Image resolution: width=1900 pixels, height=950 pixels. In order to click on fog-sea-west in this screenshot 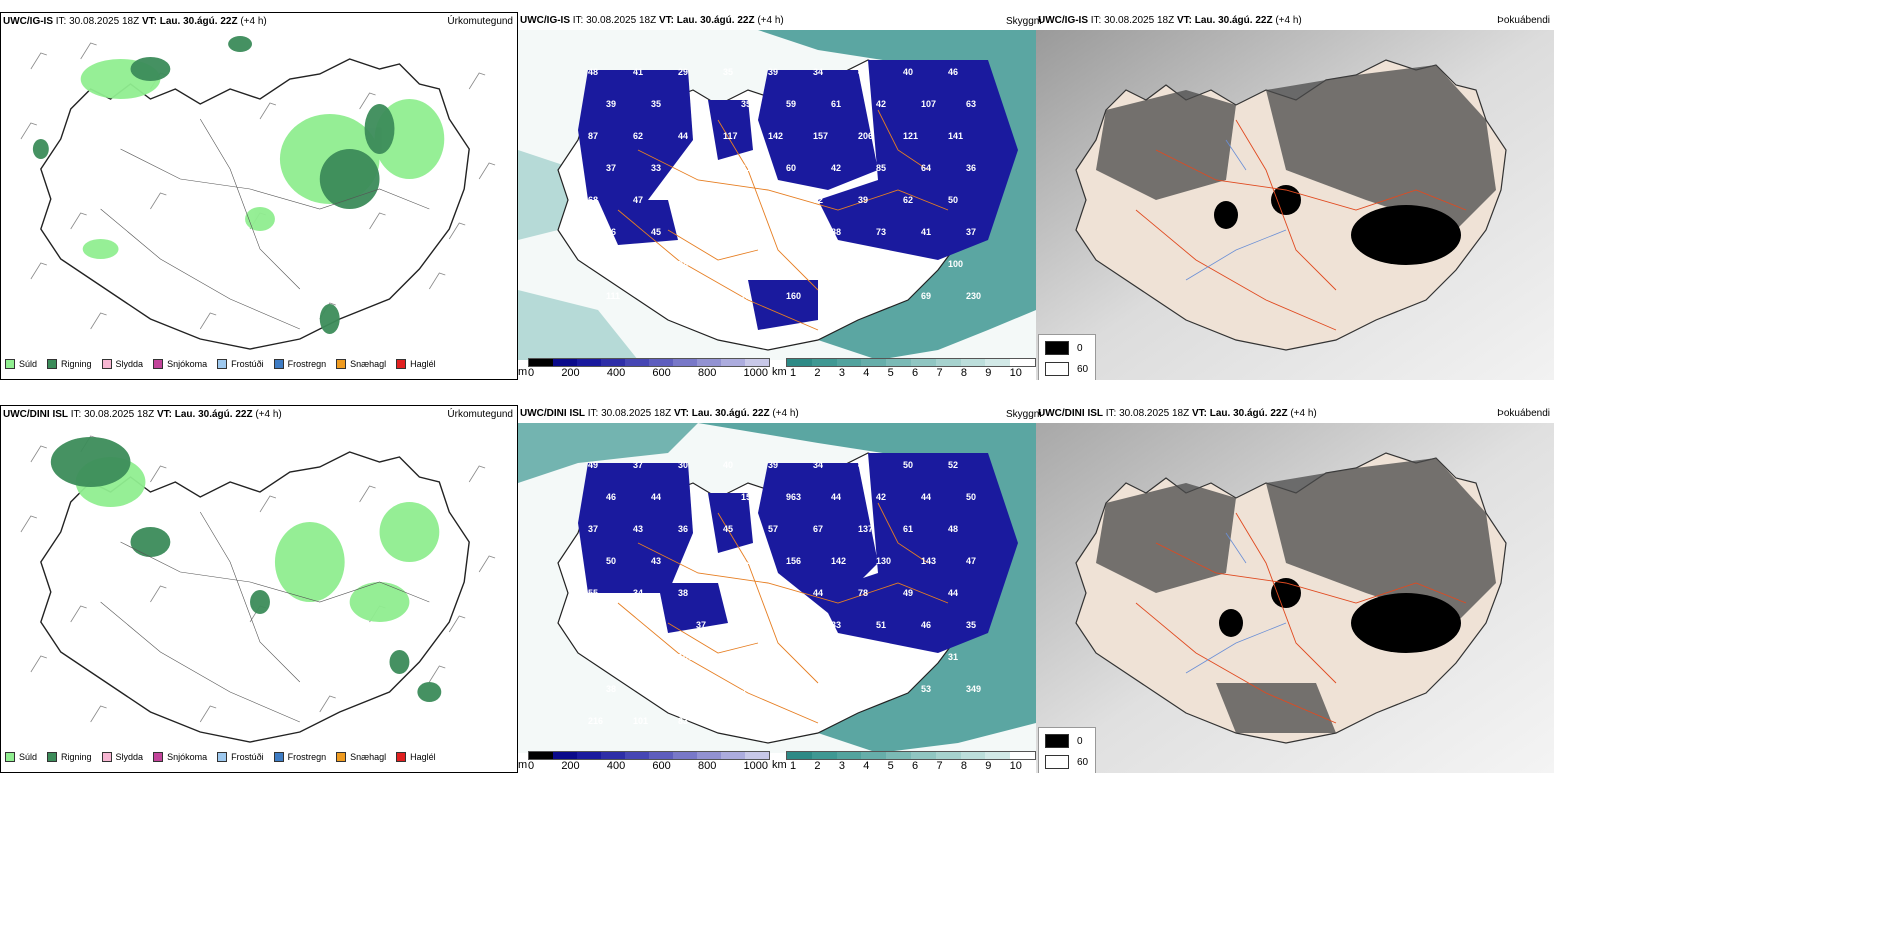, I will do `click(578, 255)`.